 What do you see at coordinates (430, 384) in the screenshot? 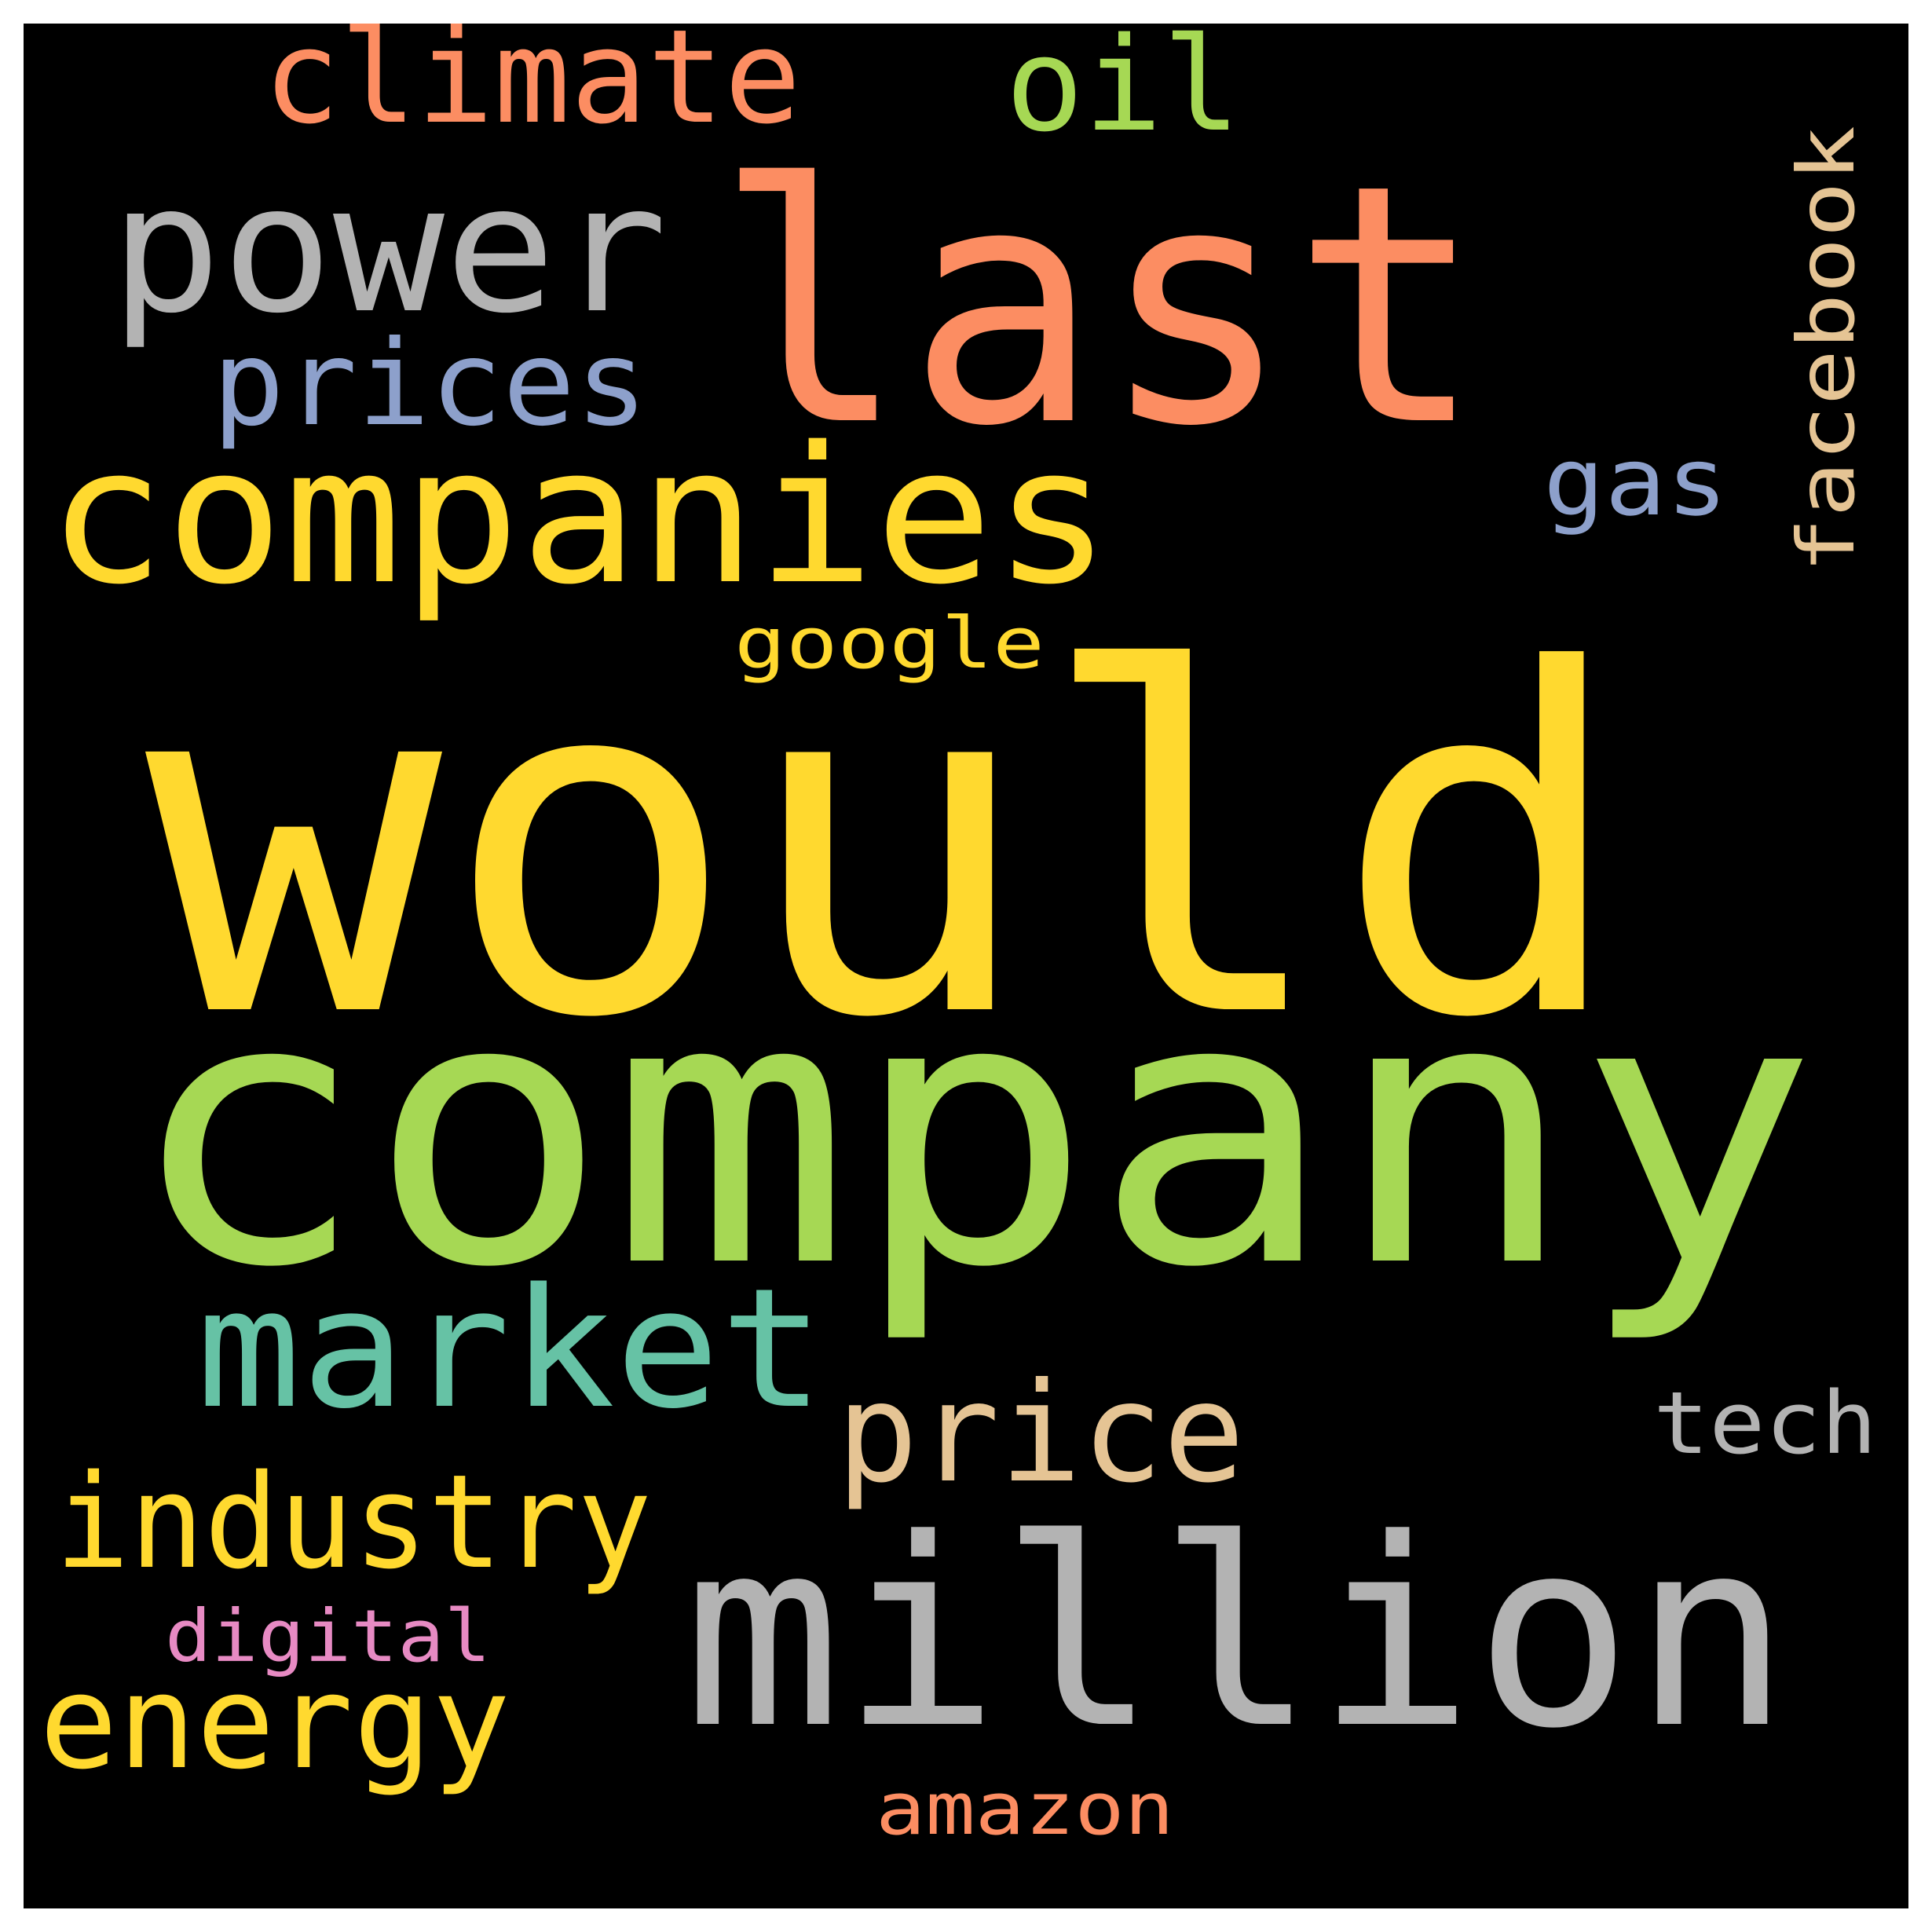
I see `word-prices: prices` at bounding box center [430, 384].